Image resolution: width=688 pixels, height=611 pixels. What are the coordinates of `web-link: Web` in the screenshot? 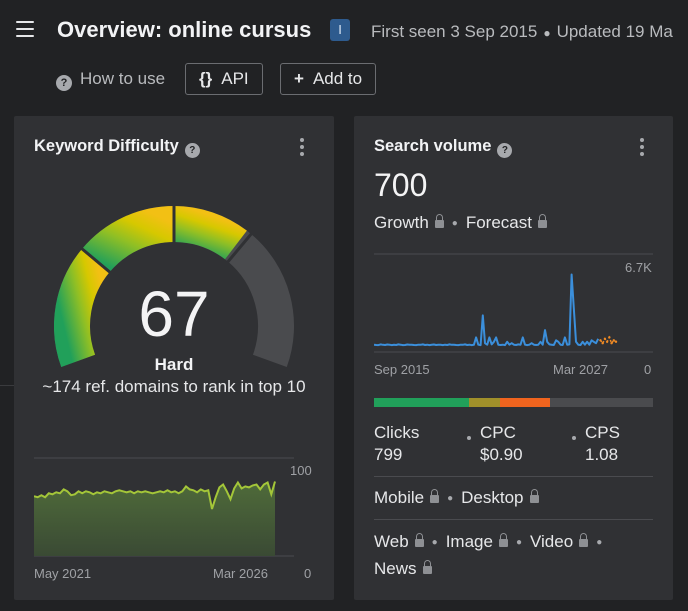 It's located at (399, 541).